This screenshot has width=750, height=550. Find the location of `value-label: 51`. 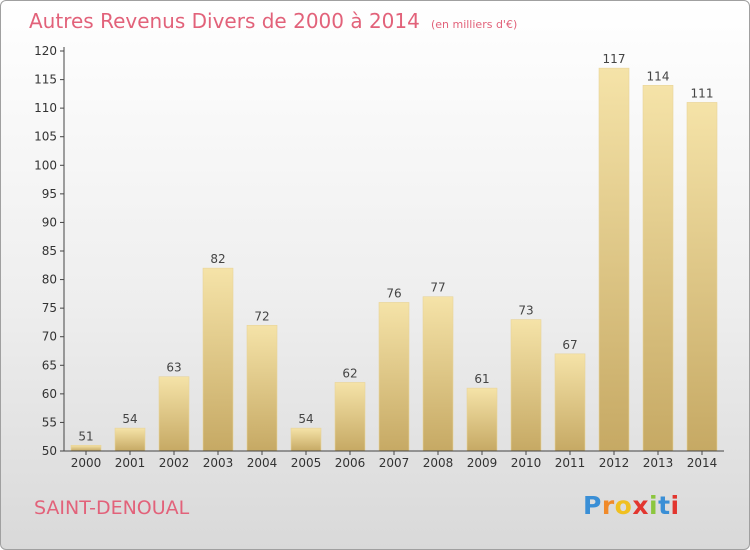

value-label: 51 is located at coordinates (85, 436).